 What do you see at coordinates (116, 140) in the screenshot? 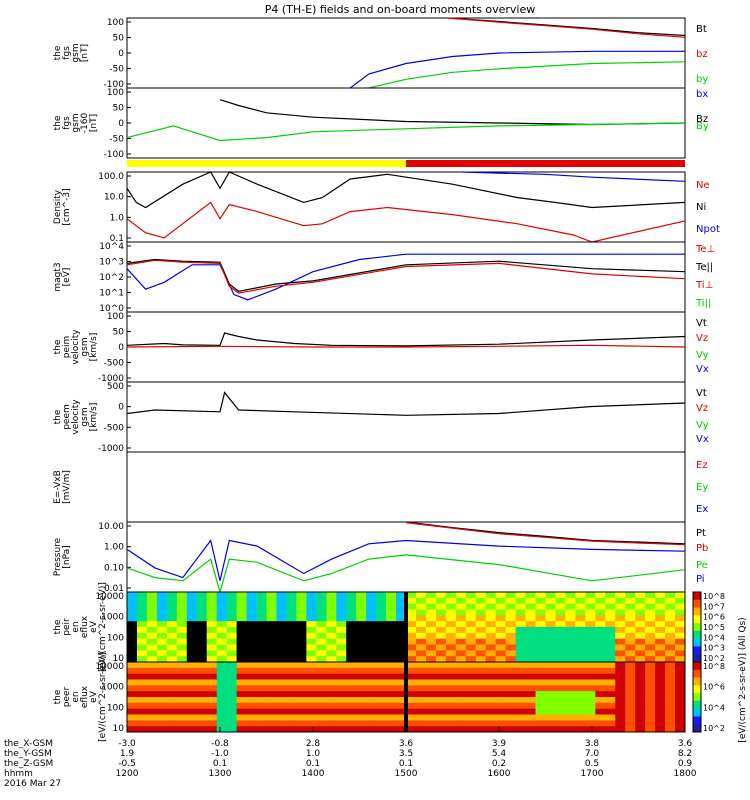
I see `y-tick-label: -50` at bounding box center [116, 140].